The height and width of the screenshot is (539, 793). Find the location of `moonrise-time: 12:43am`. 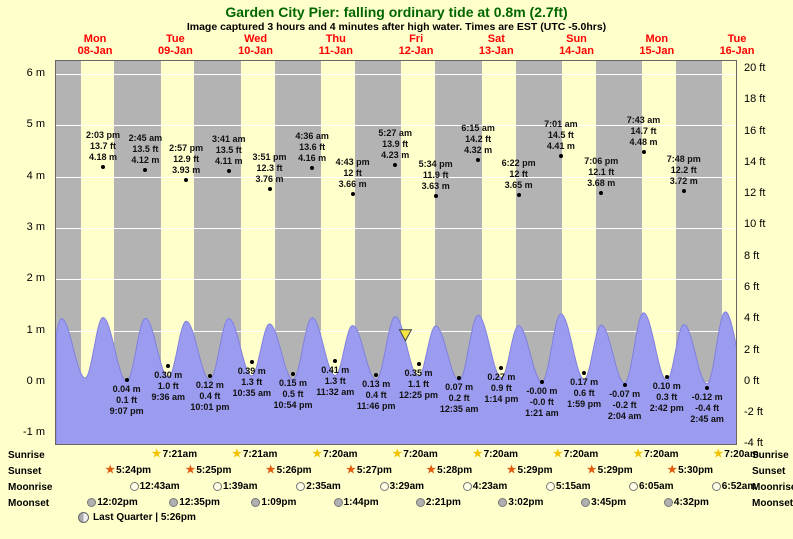

moonrise-time: 12:43am is located at coordinates (159, 486).